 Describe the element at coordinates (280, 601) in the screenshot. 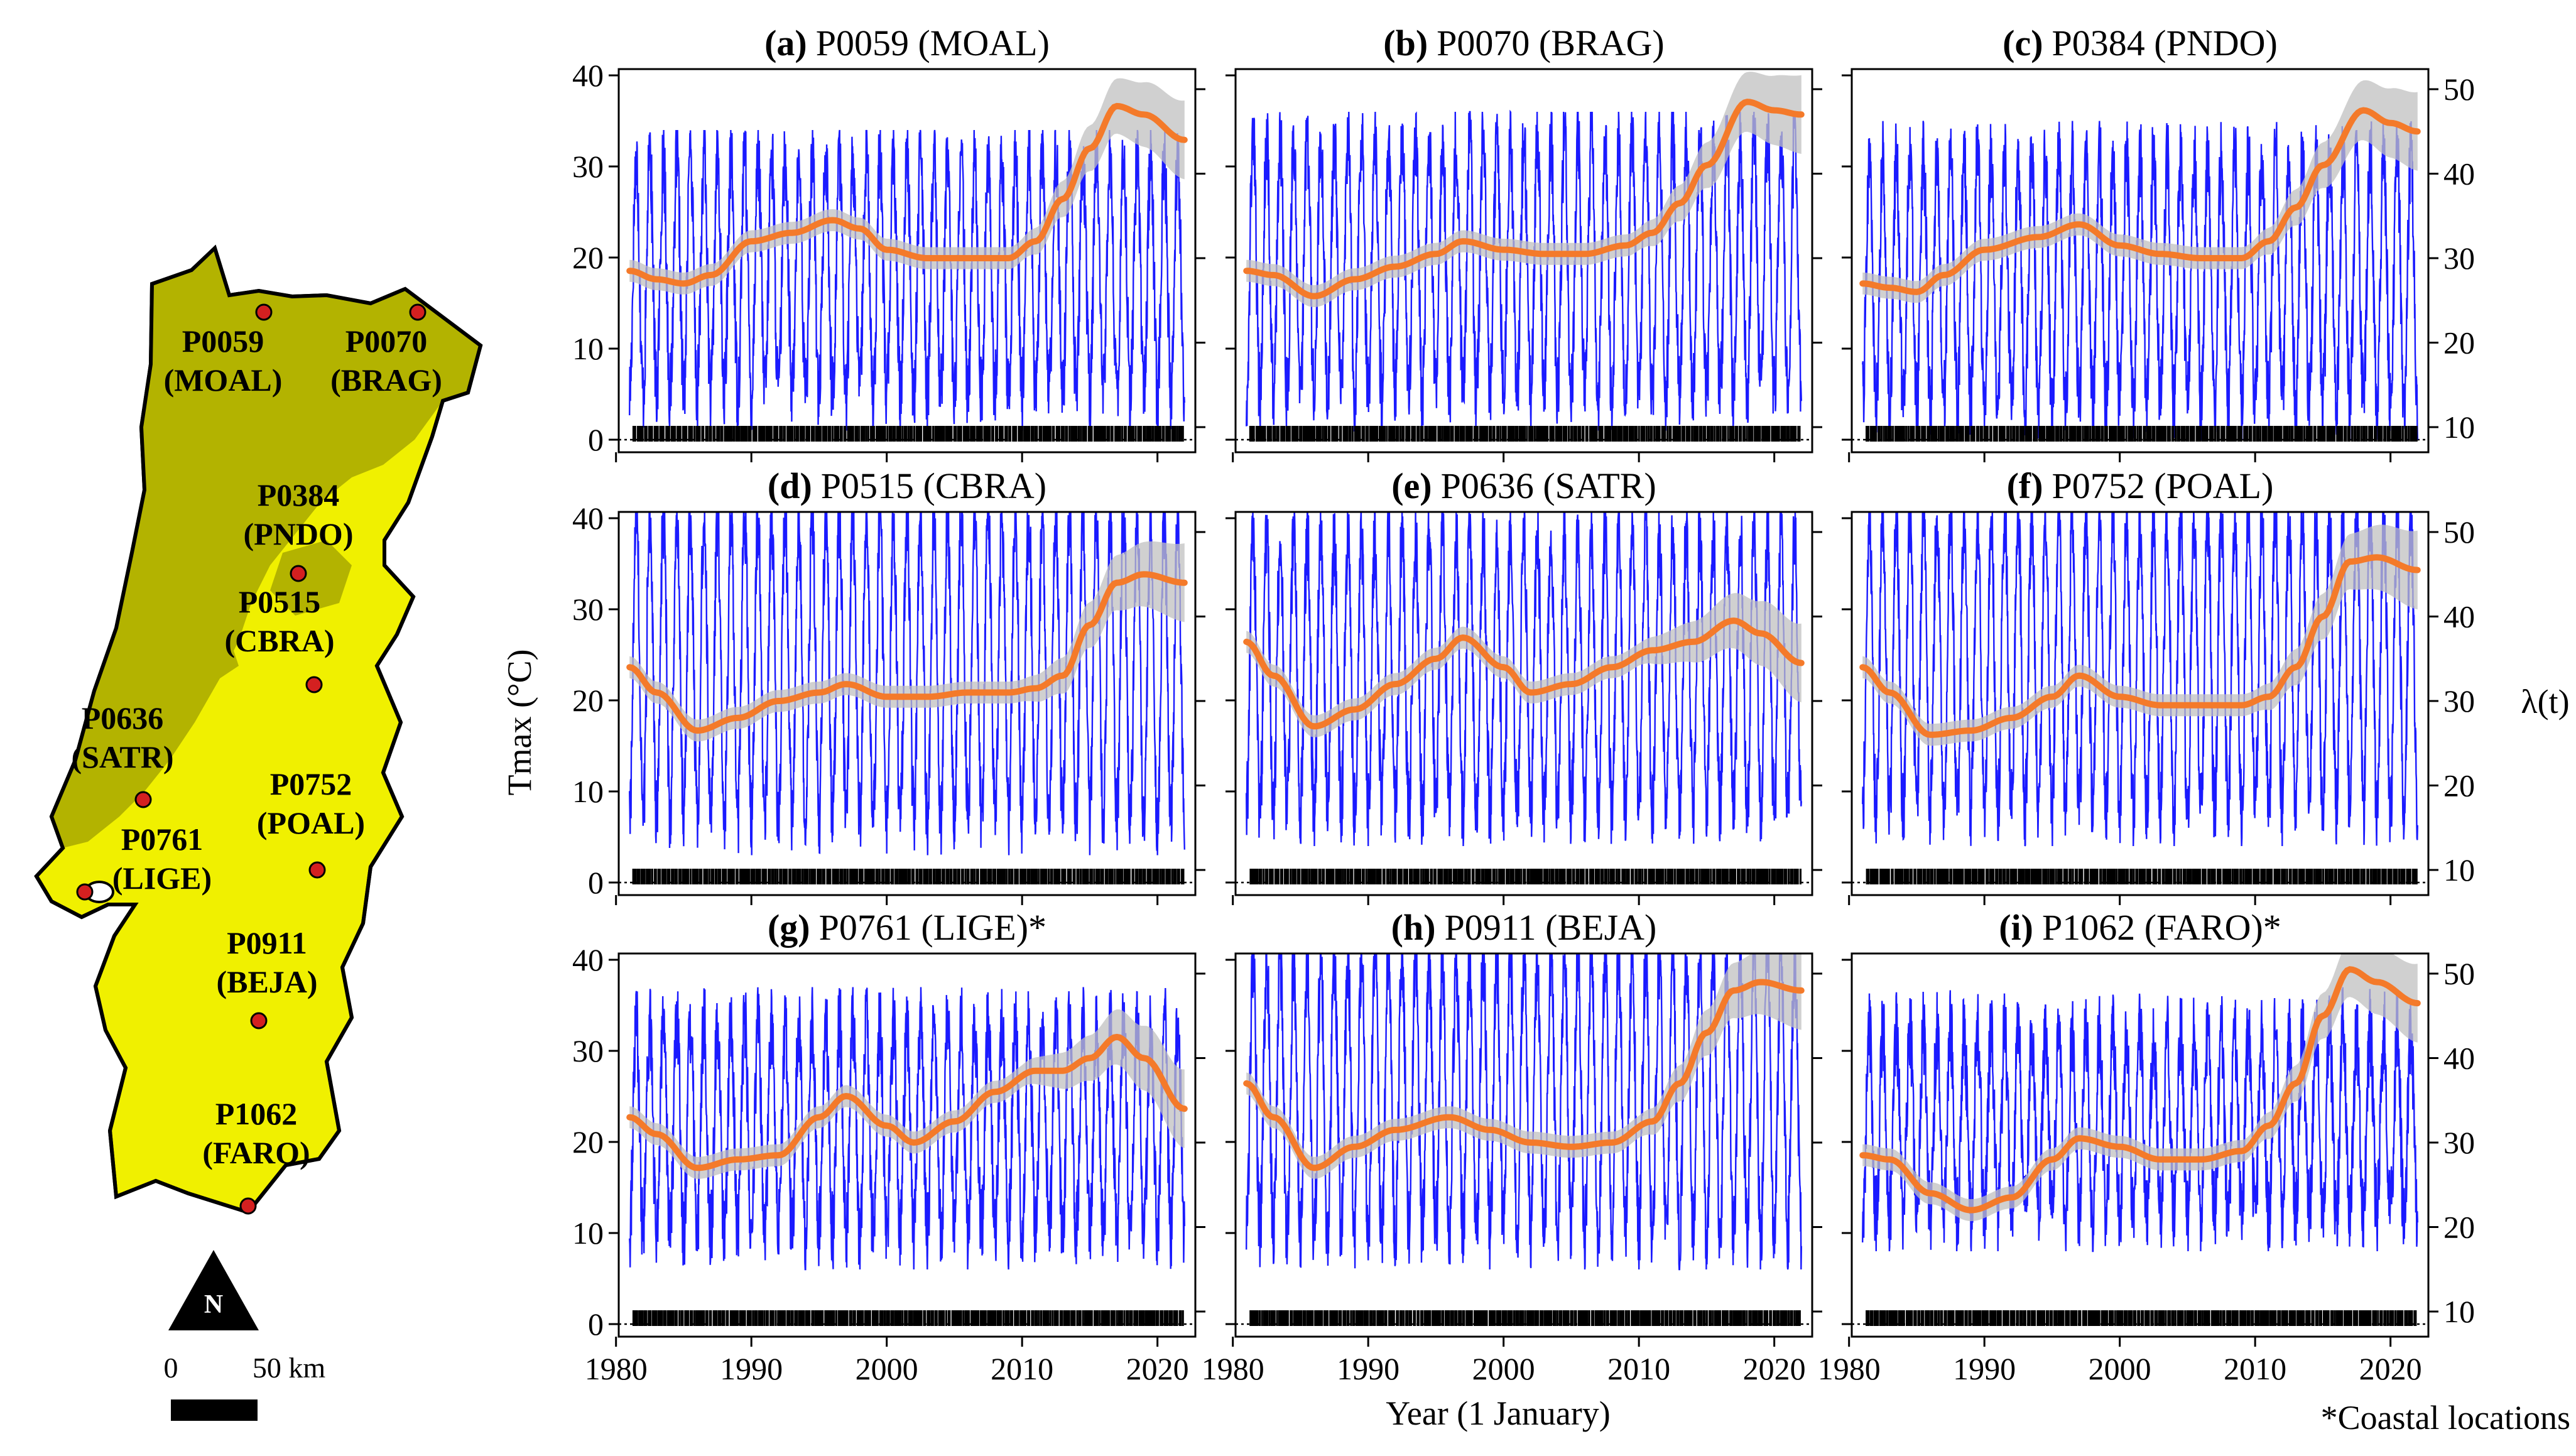

I see `station-code-label: P0515` at that location.